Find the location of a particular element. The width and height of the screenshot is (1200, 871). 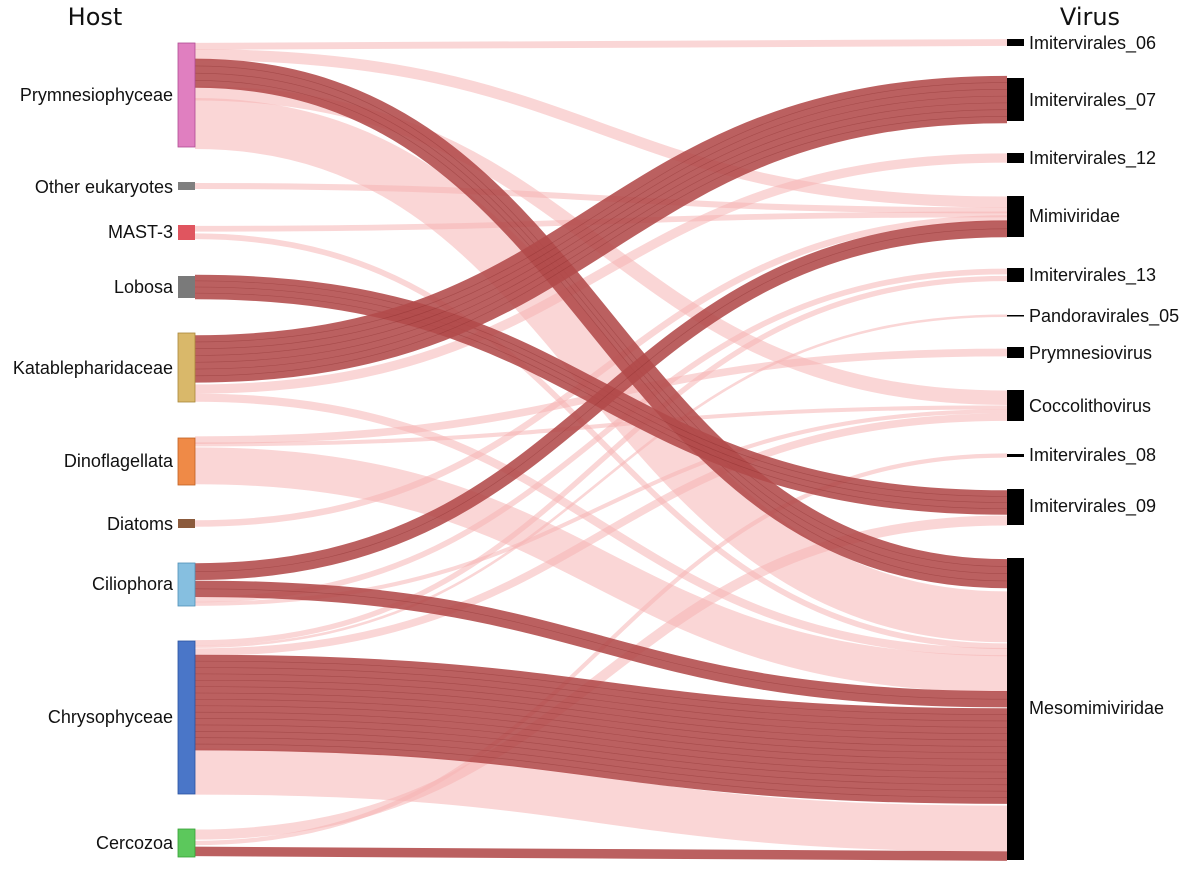

host-label-chry: Chrysophyceae is located at coordinates (110, 717).